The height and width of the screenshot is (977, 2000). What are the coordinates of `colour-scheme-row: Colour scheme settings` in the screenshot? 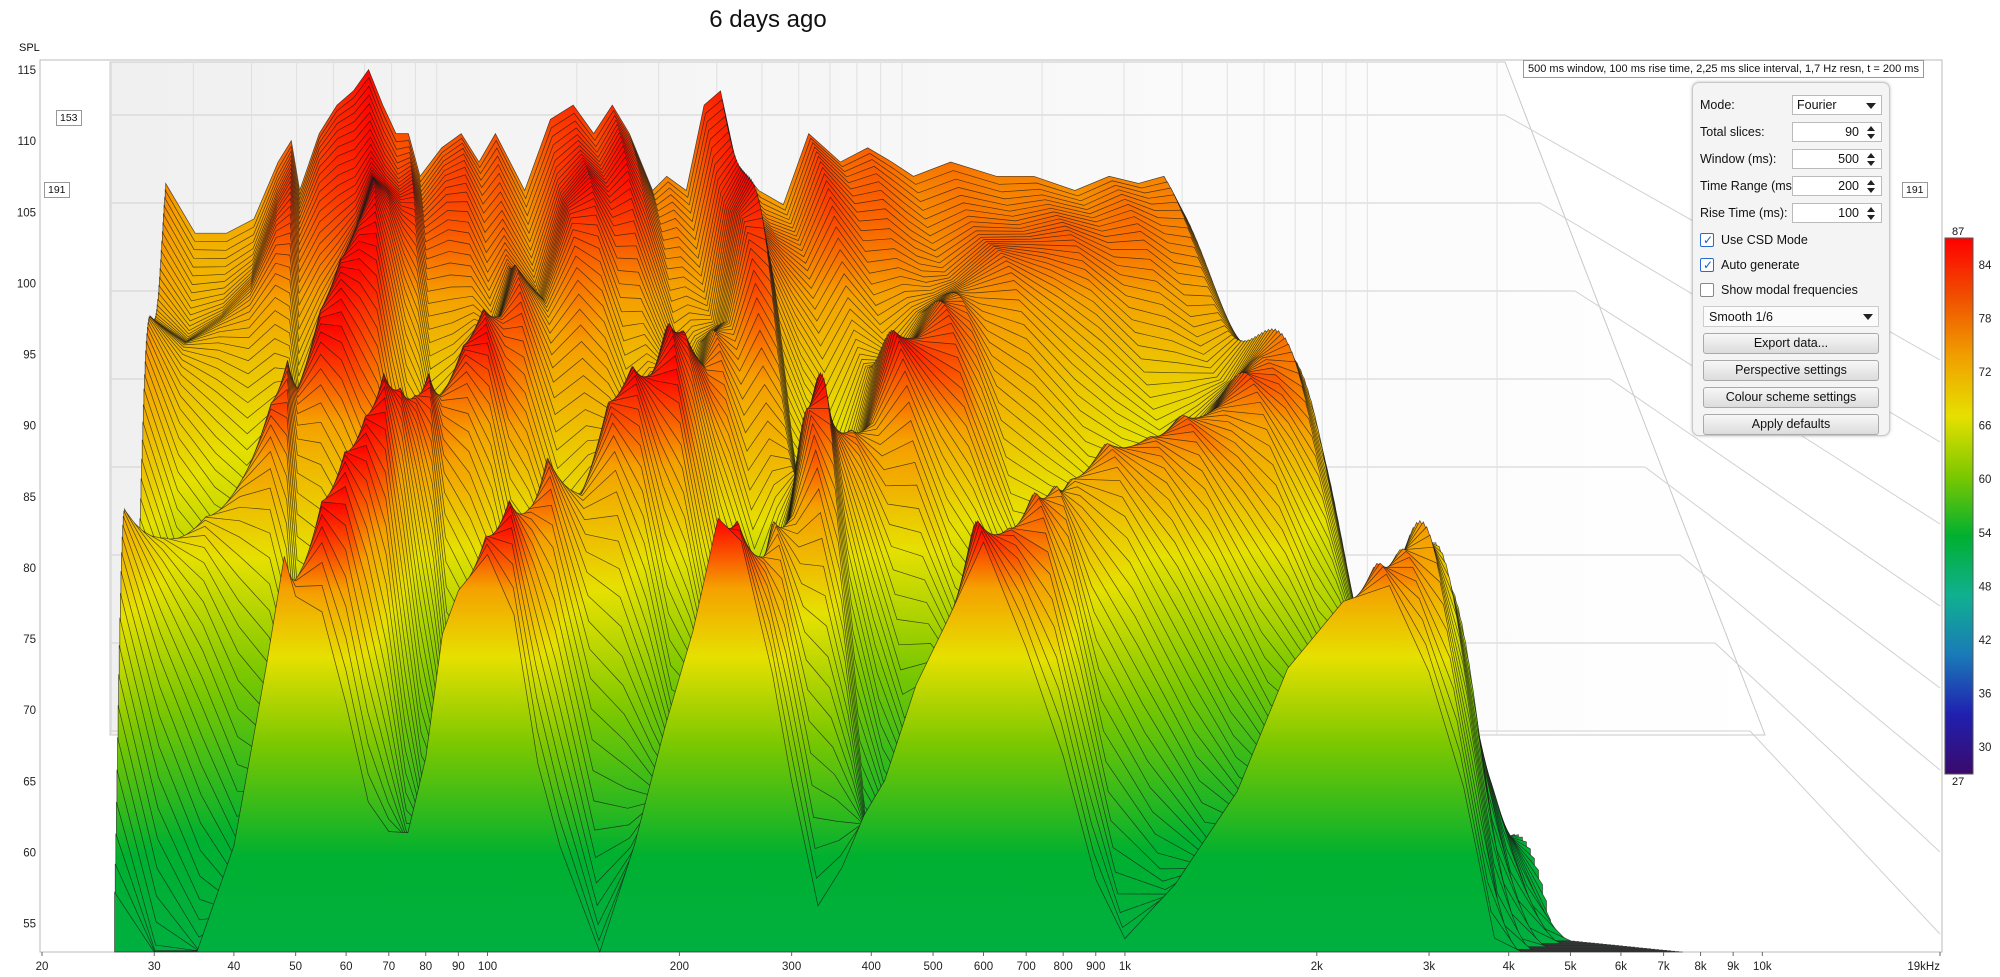 It's located at (1791, 398).